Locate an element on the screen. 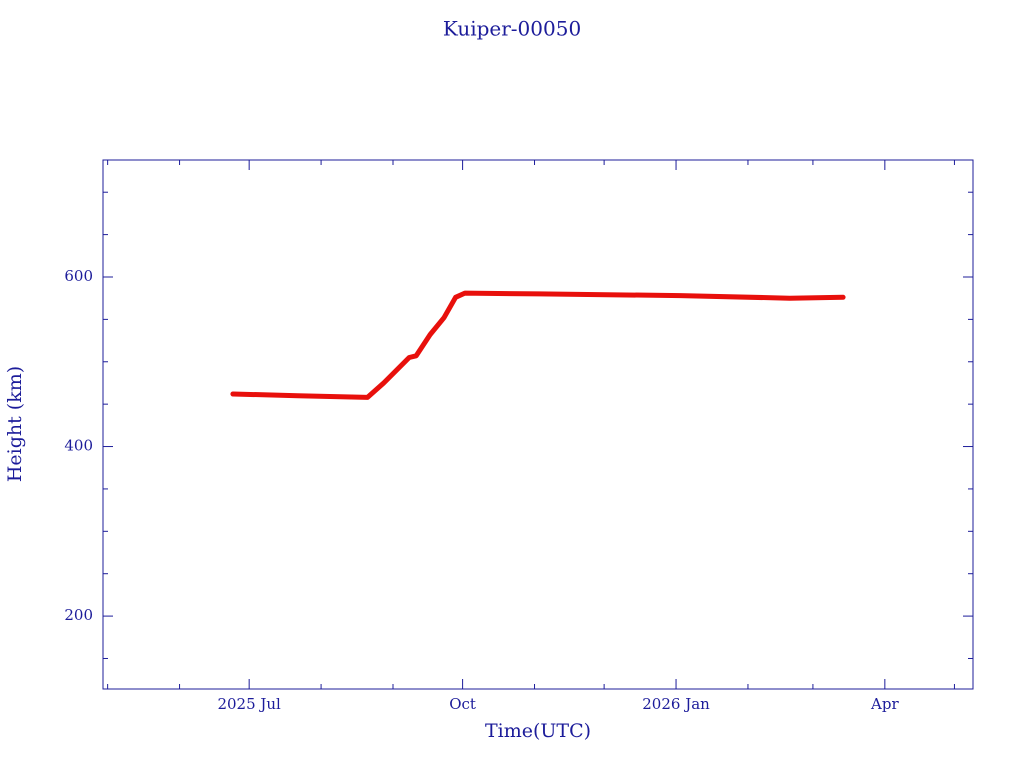  y-tick-label: 400 is located at coordinates (78, 446).